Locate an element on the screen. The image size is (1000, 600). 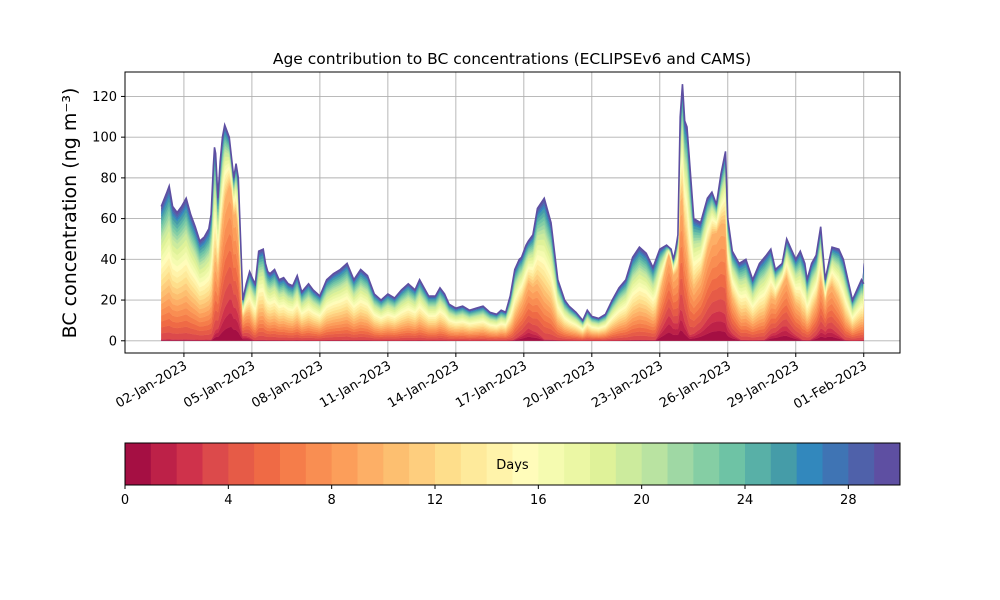
colorbar-frame is located at coordinates (512, 464).